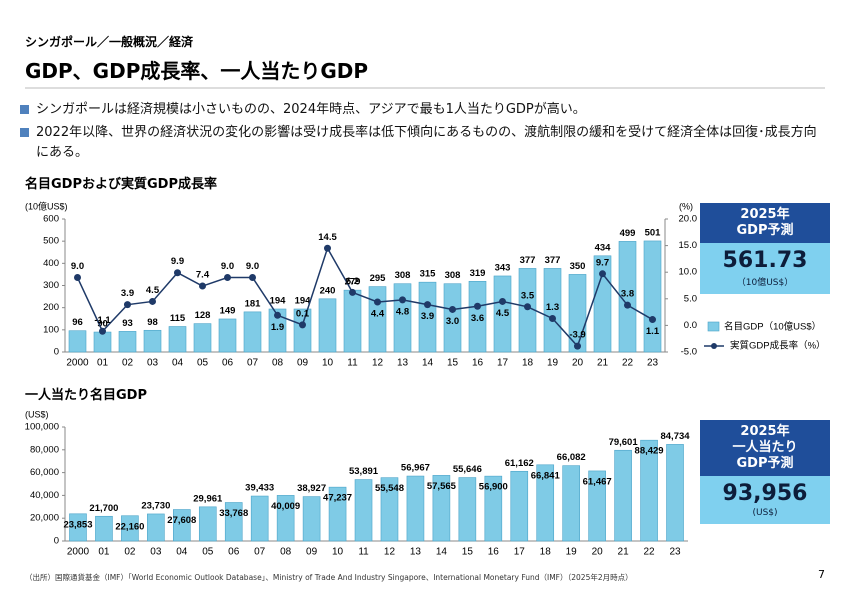  What do you see at coordinates (378, 314) in the screenshot?
I see `line-value-label: 4.4` at bounding box center [378, 314].